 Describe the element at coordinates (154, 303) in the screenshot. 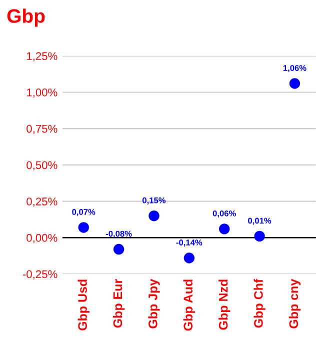

I see `x-tick-label: Gbp Jpy` at that location.